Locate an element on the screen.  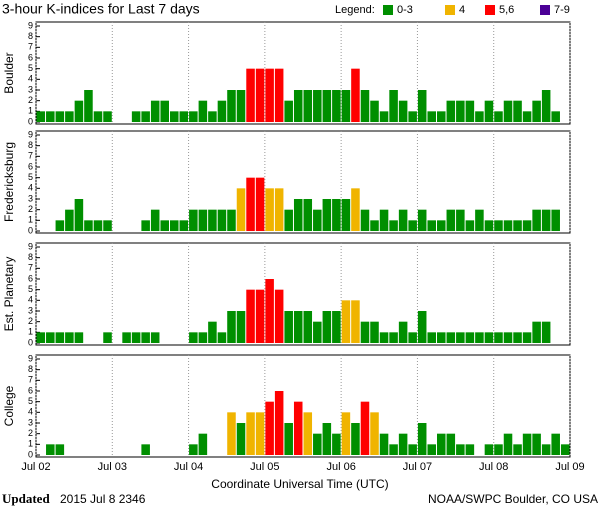
x-tick-label: Jul 05 is located at coordinates (264, 467).